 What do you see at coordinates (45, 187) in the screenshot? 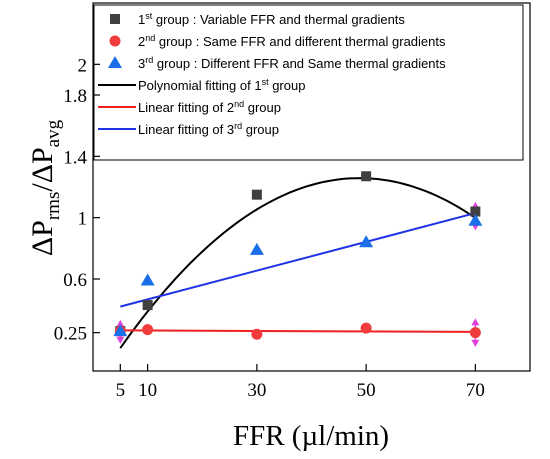
I see `y-axis-title: ΔPrms/ΔPavg` at bounding box center [45, 187].